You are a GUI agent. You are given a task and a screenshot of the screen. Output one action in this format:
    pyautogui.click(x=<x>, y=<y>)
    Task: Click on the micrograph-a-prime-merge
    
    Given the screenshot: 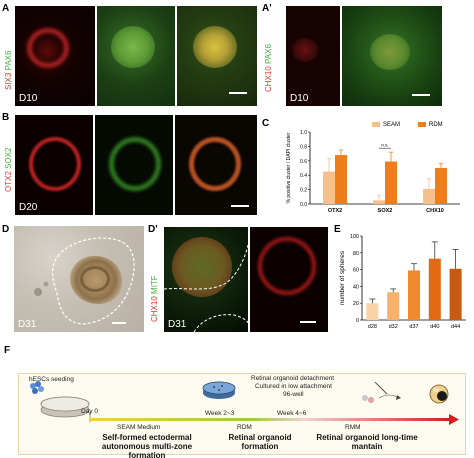 What is the action you would take?
    pyautogui.click(x=392, y=56)
    